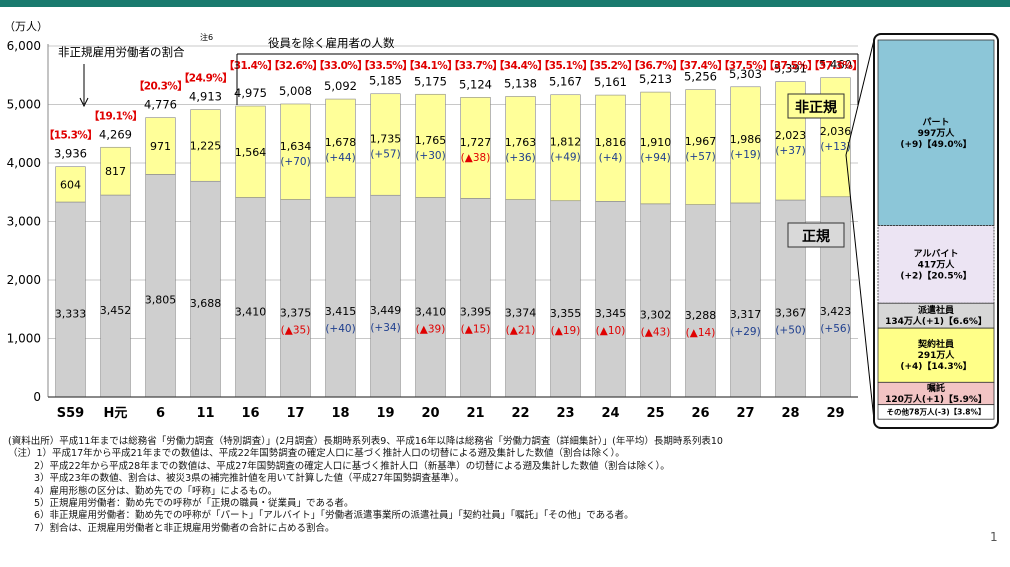  Describe the element at coordinates (835, 147) in the screenshot. I see `nonregular-change-label: (+13)` at that location.